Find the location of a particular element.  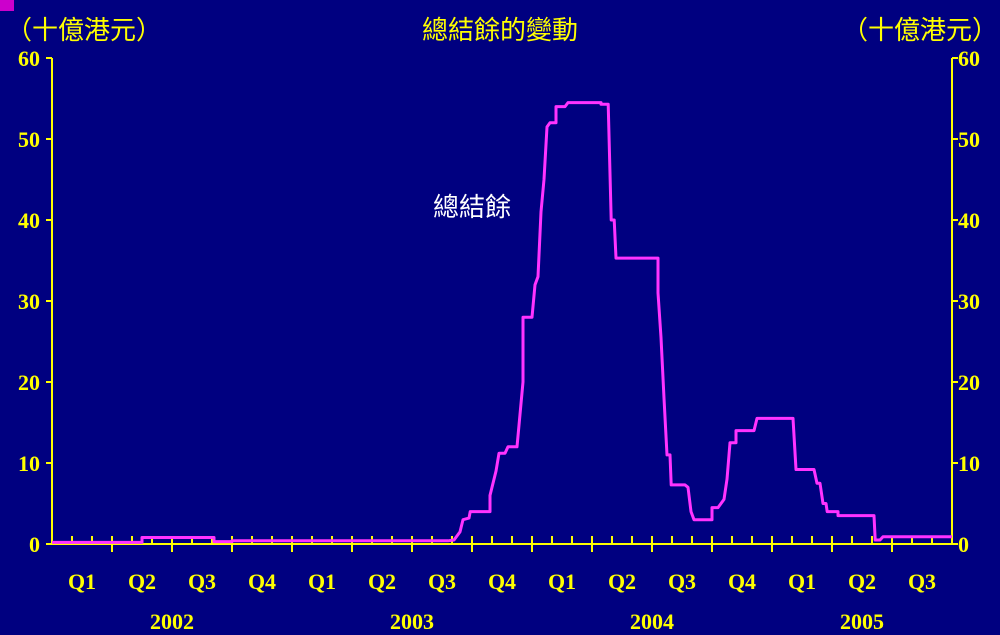

right-y-tick-label: 10 is located at coordinates (969, 463).